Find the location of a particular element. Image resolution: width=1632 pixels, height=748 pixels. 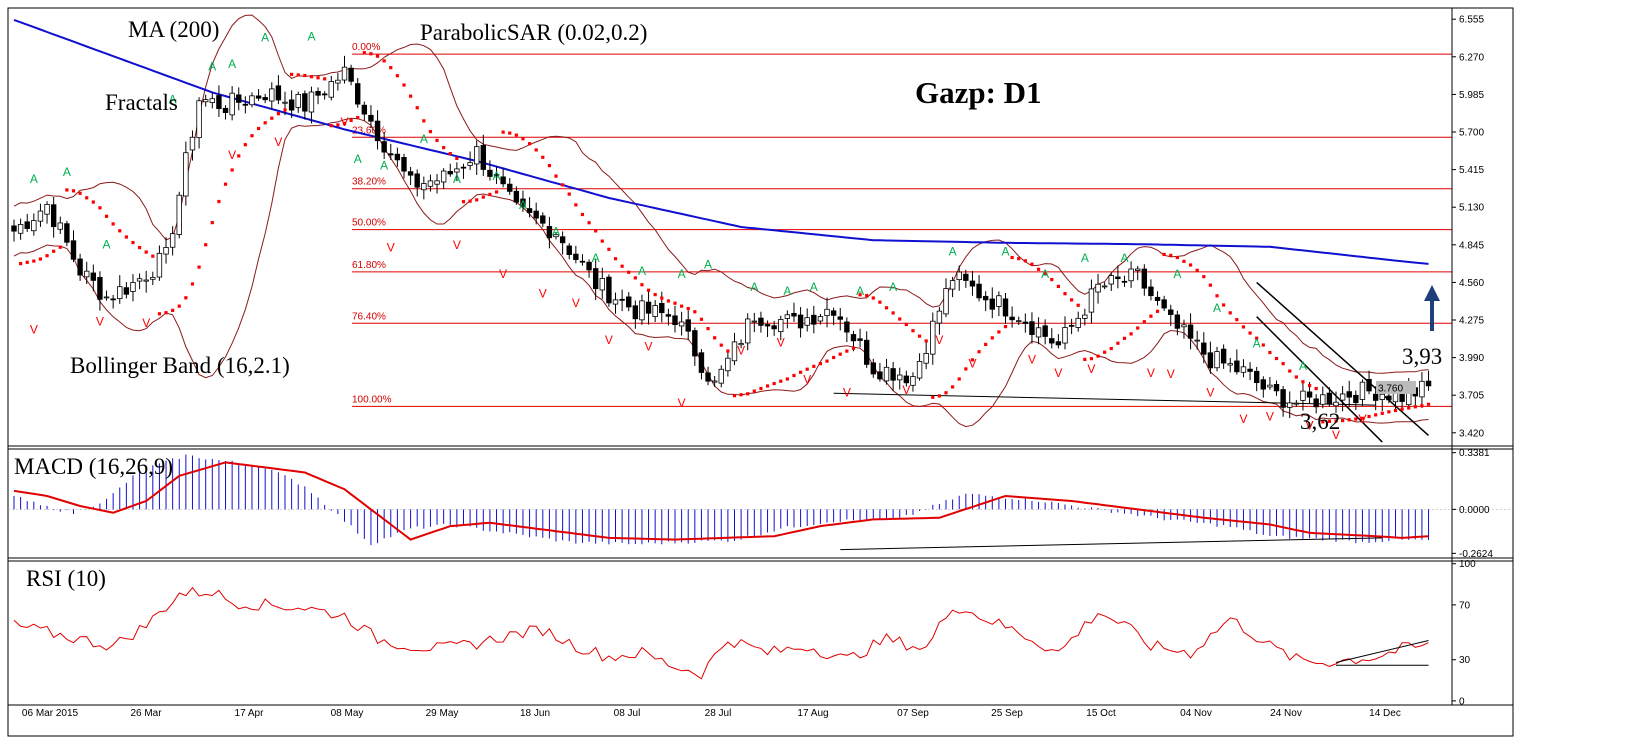

macd-tick-label: 0.0000 is located at coordinates (1474, 510).